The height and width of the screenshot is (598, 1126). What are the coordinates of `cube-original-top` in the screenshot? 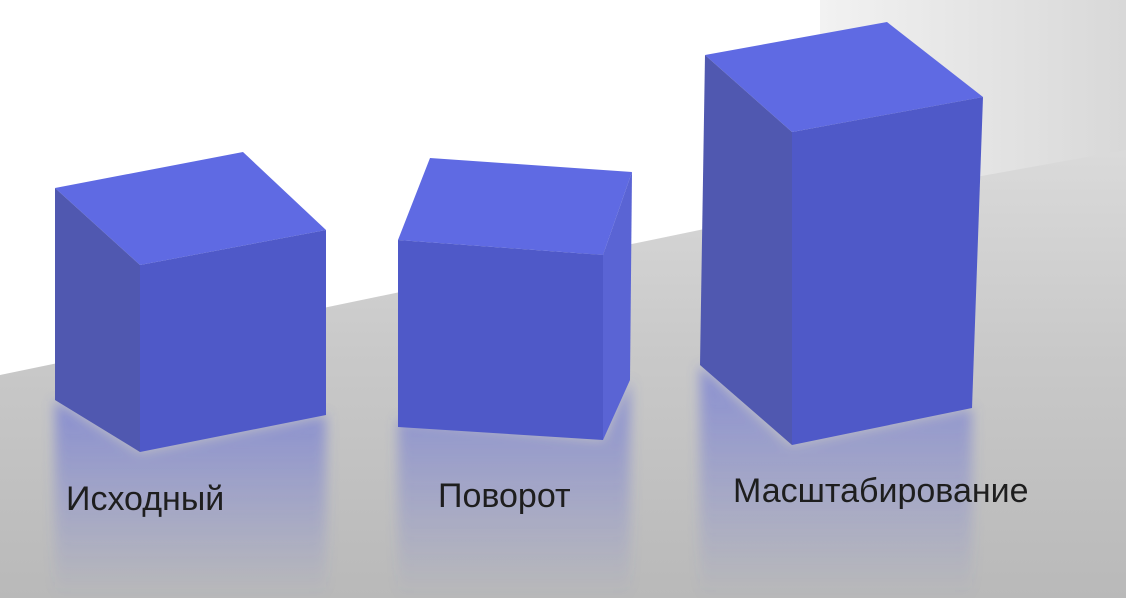 It's located at (190, 208).